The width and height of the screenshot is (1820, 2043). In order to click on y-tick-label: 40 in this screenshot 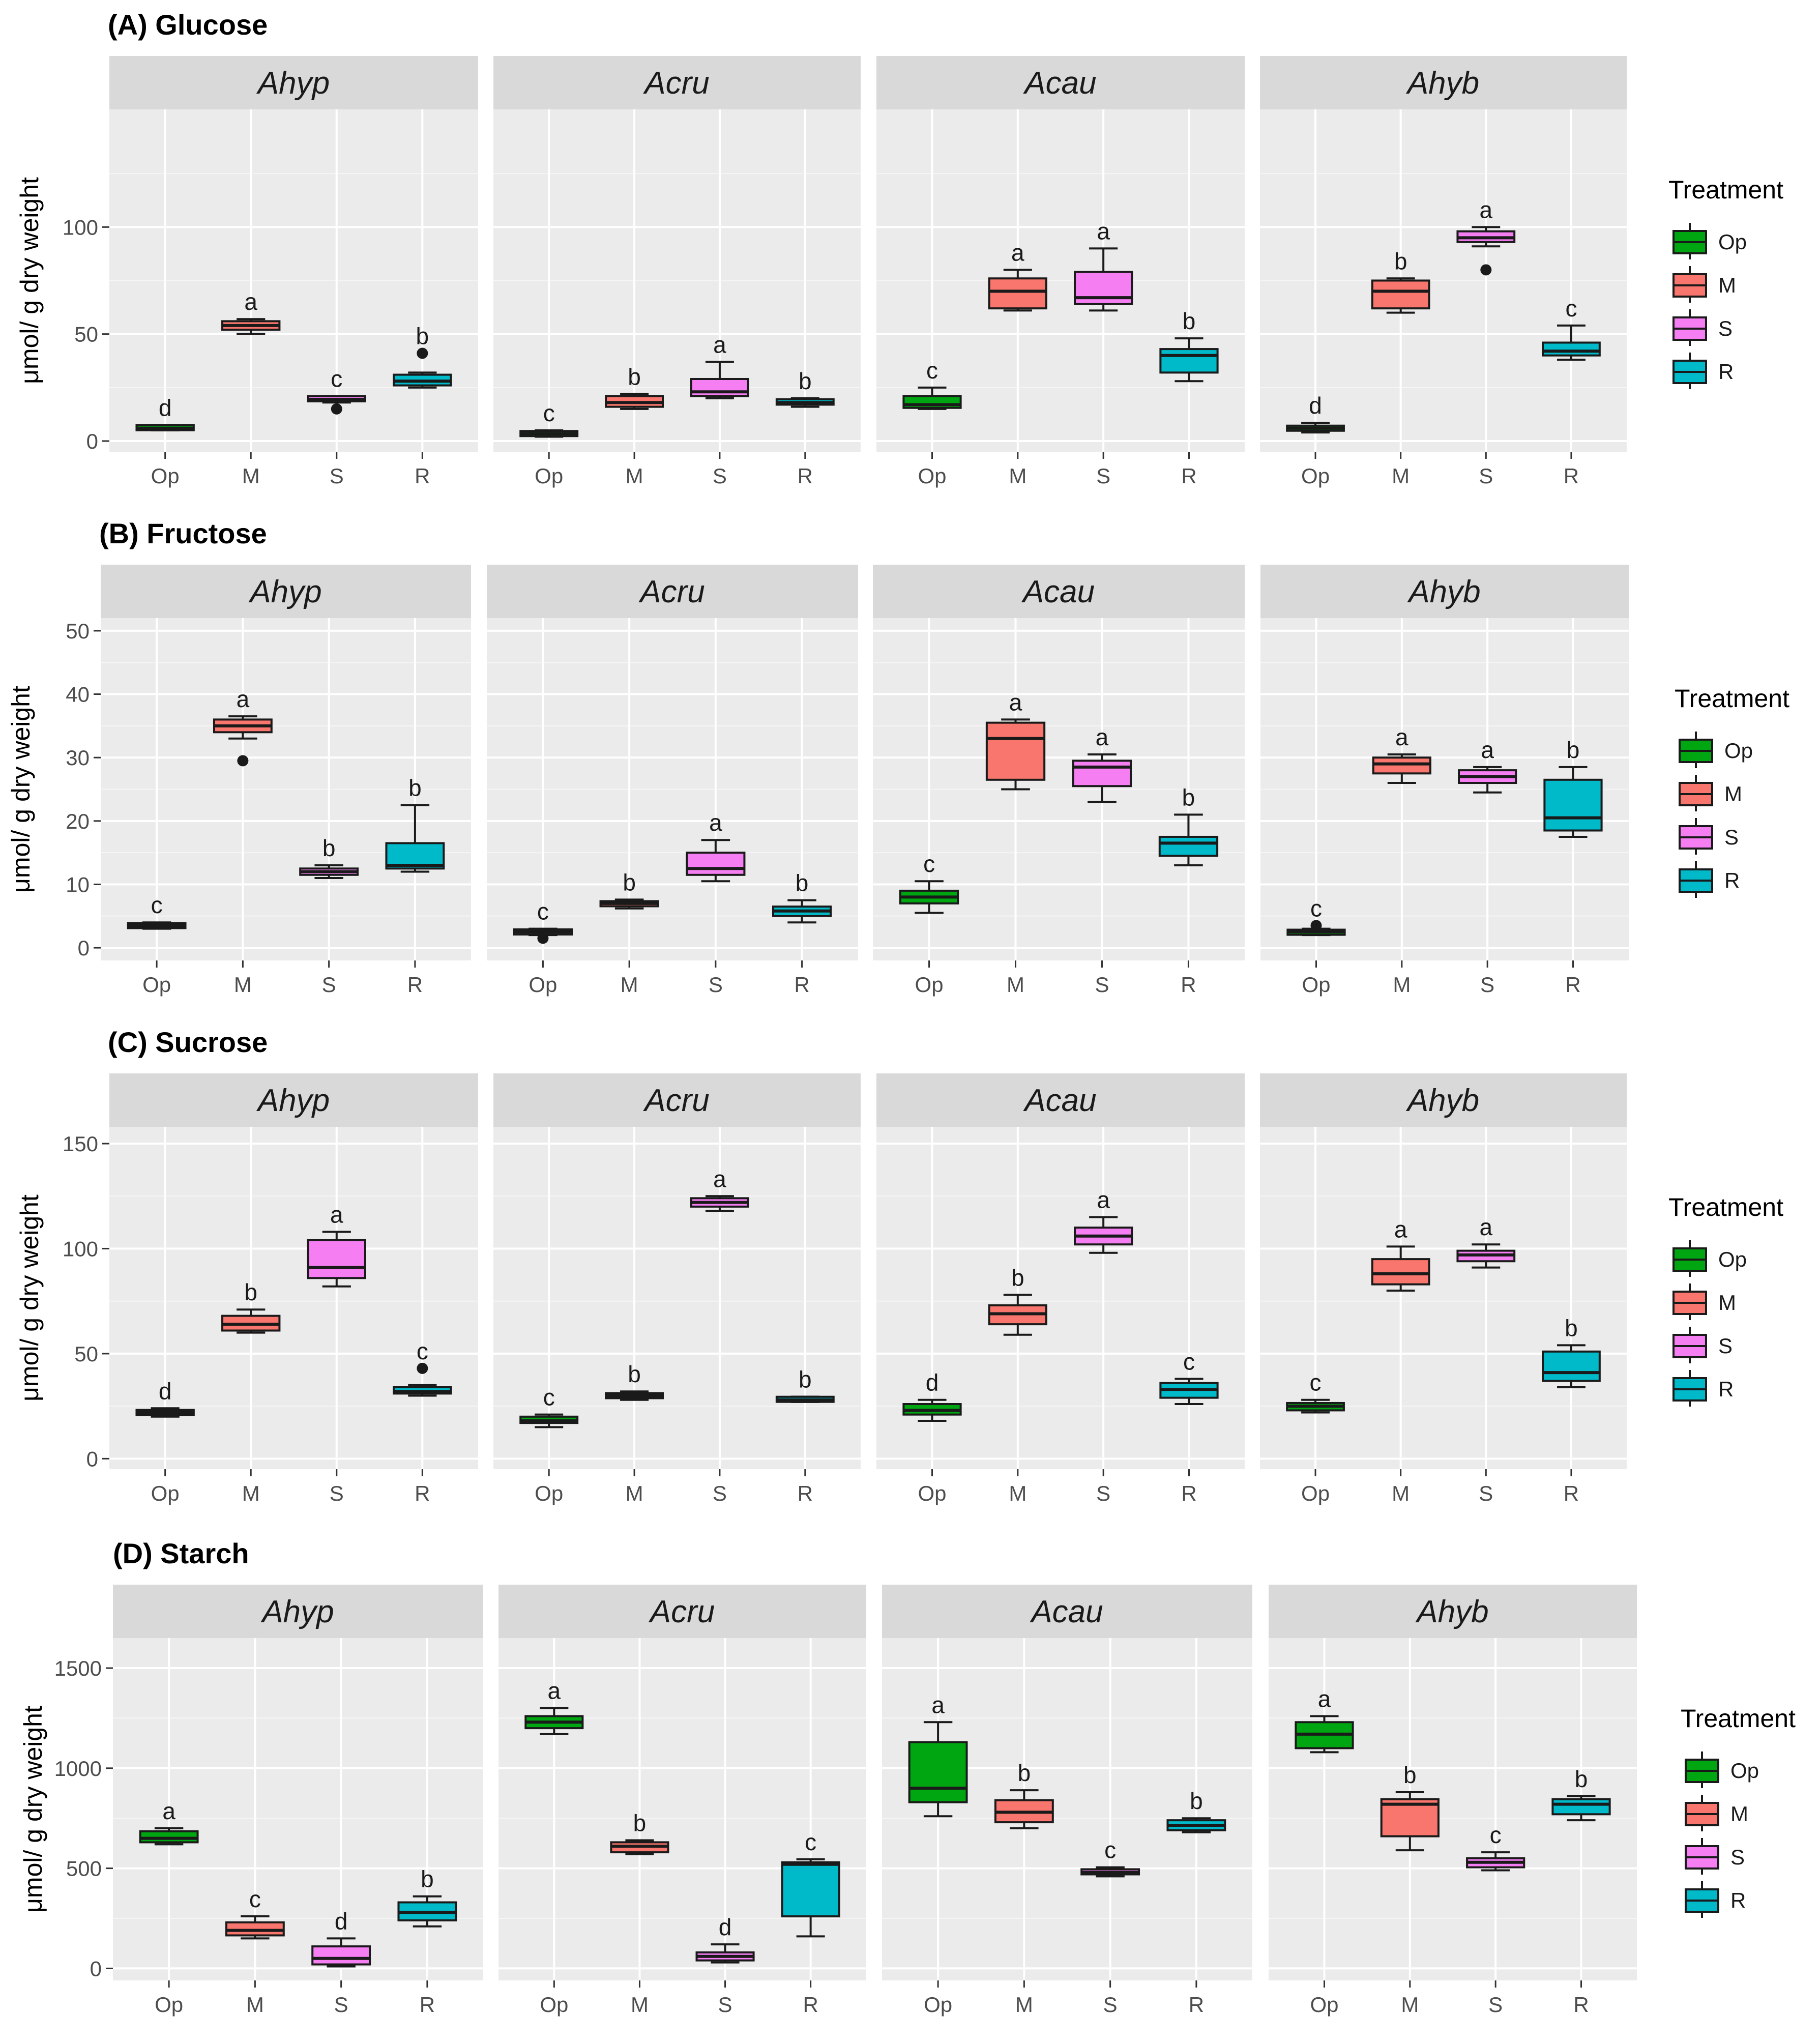, I will do `click(78, 695)`.